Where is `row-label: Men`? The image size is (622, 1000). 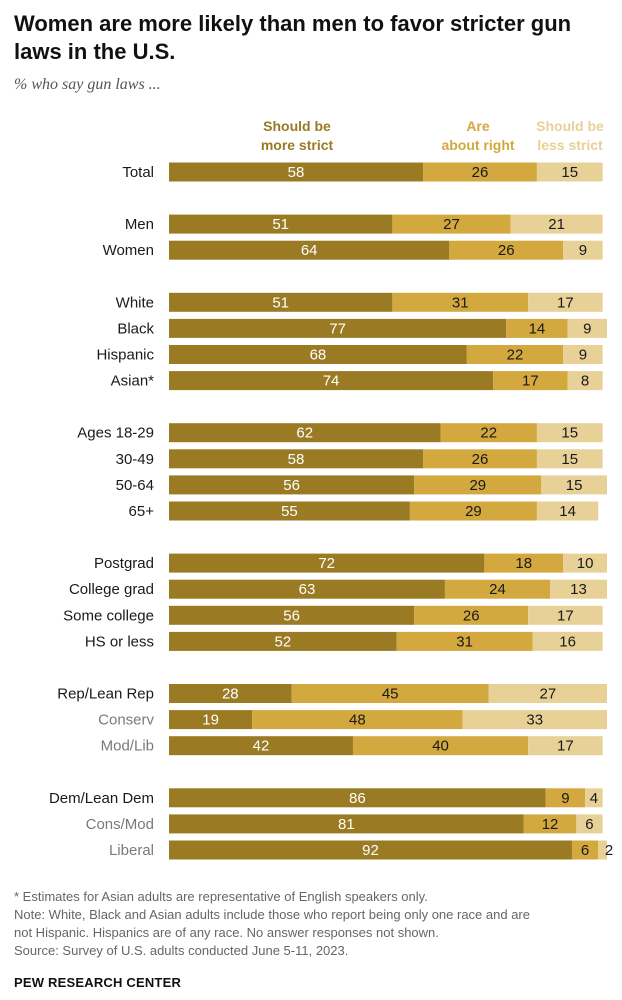
row-label: Men is located at coordinates (139, 224).